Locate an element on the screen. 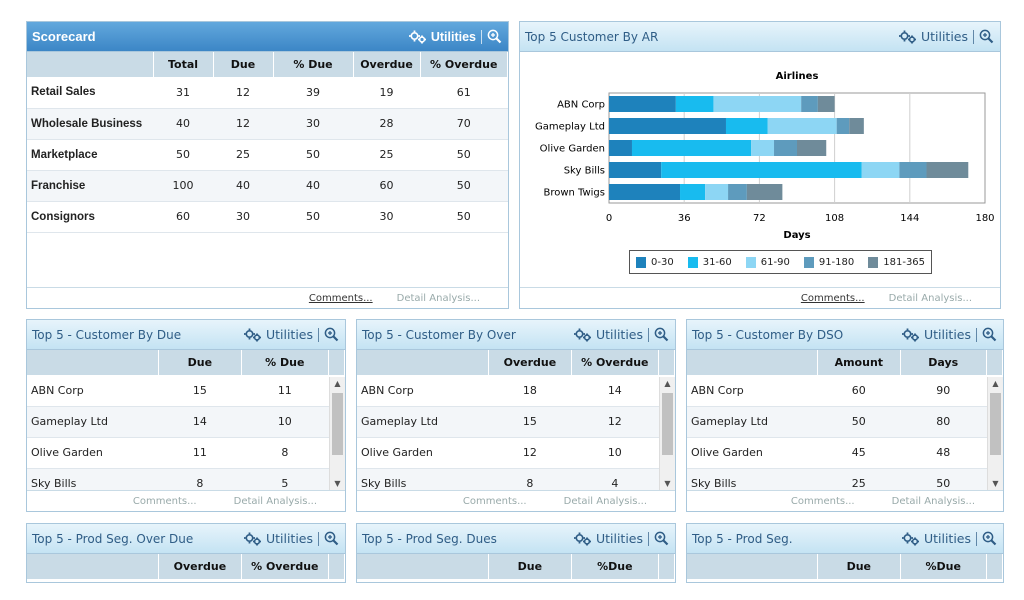 The height and width of the screenshot is (600, 1024). y-category-label: Olive Garden is located at coordinates (572, 149).